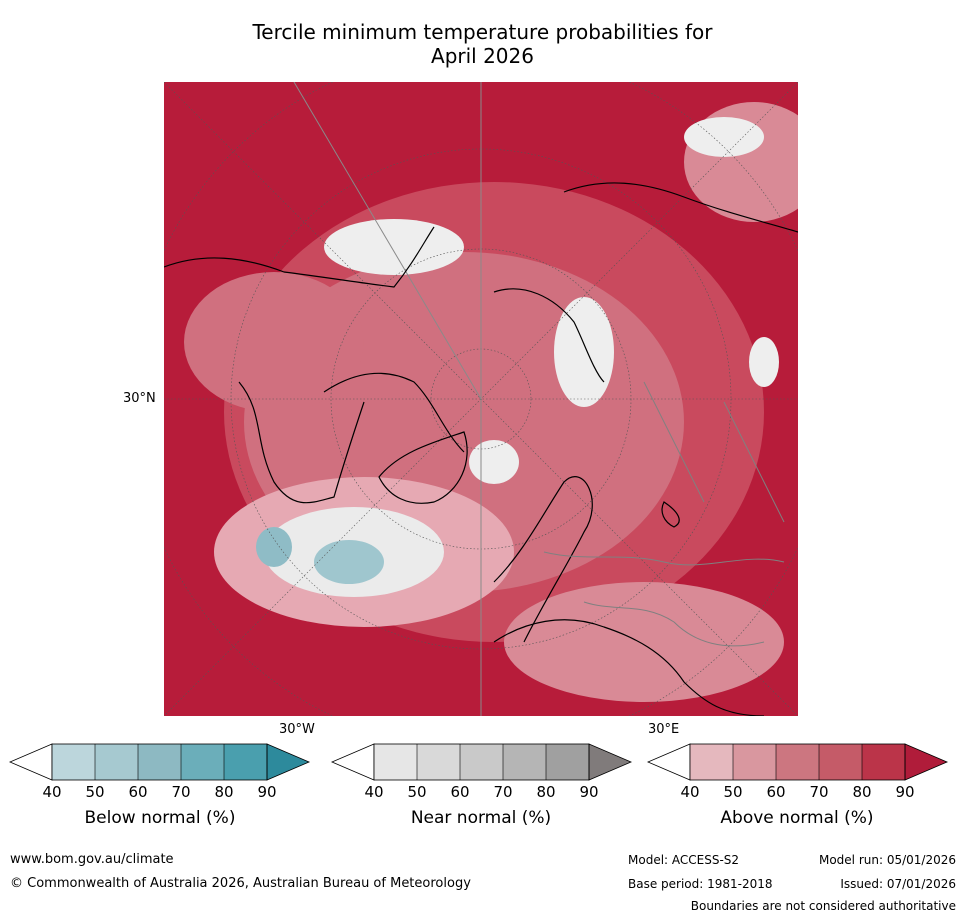  I want to click on issued-text: Issued: 07/01/2026, so click(898, 884).